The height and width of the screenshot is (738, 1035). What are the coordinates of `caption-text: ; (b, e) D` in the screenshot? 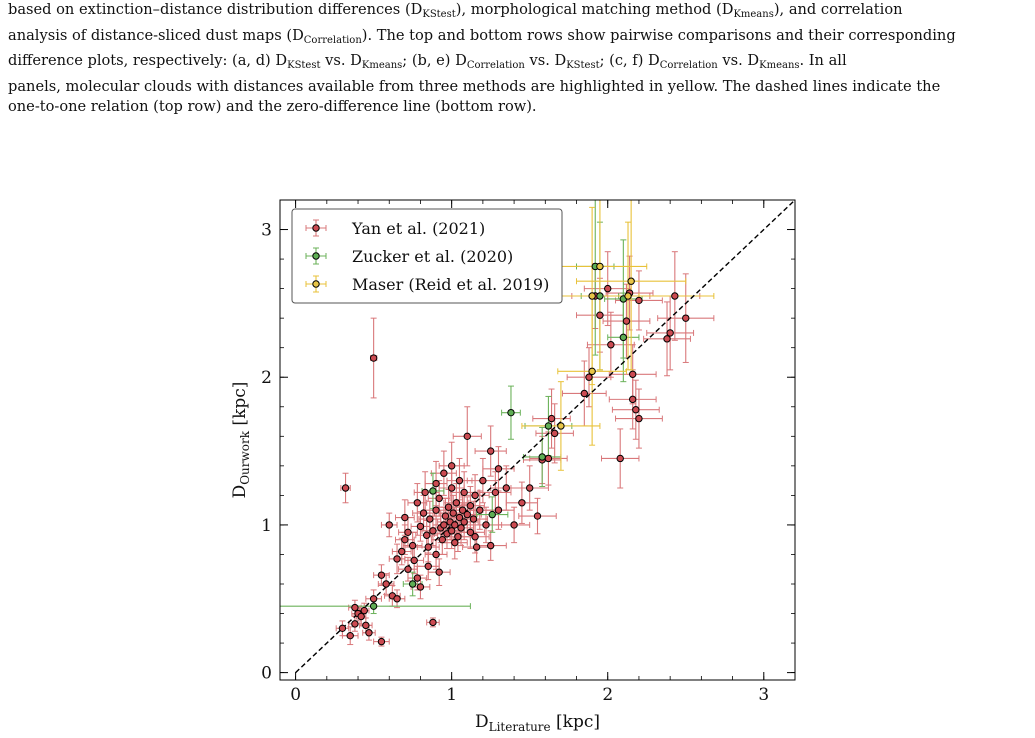 It's located at (434, 60).